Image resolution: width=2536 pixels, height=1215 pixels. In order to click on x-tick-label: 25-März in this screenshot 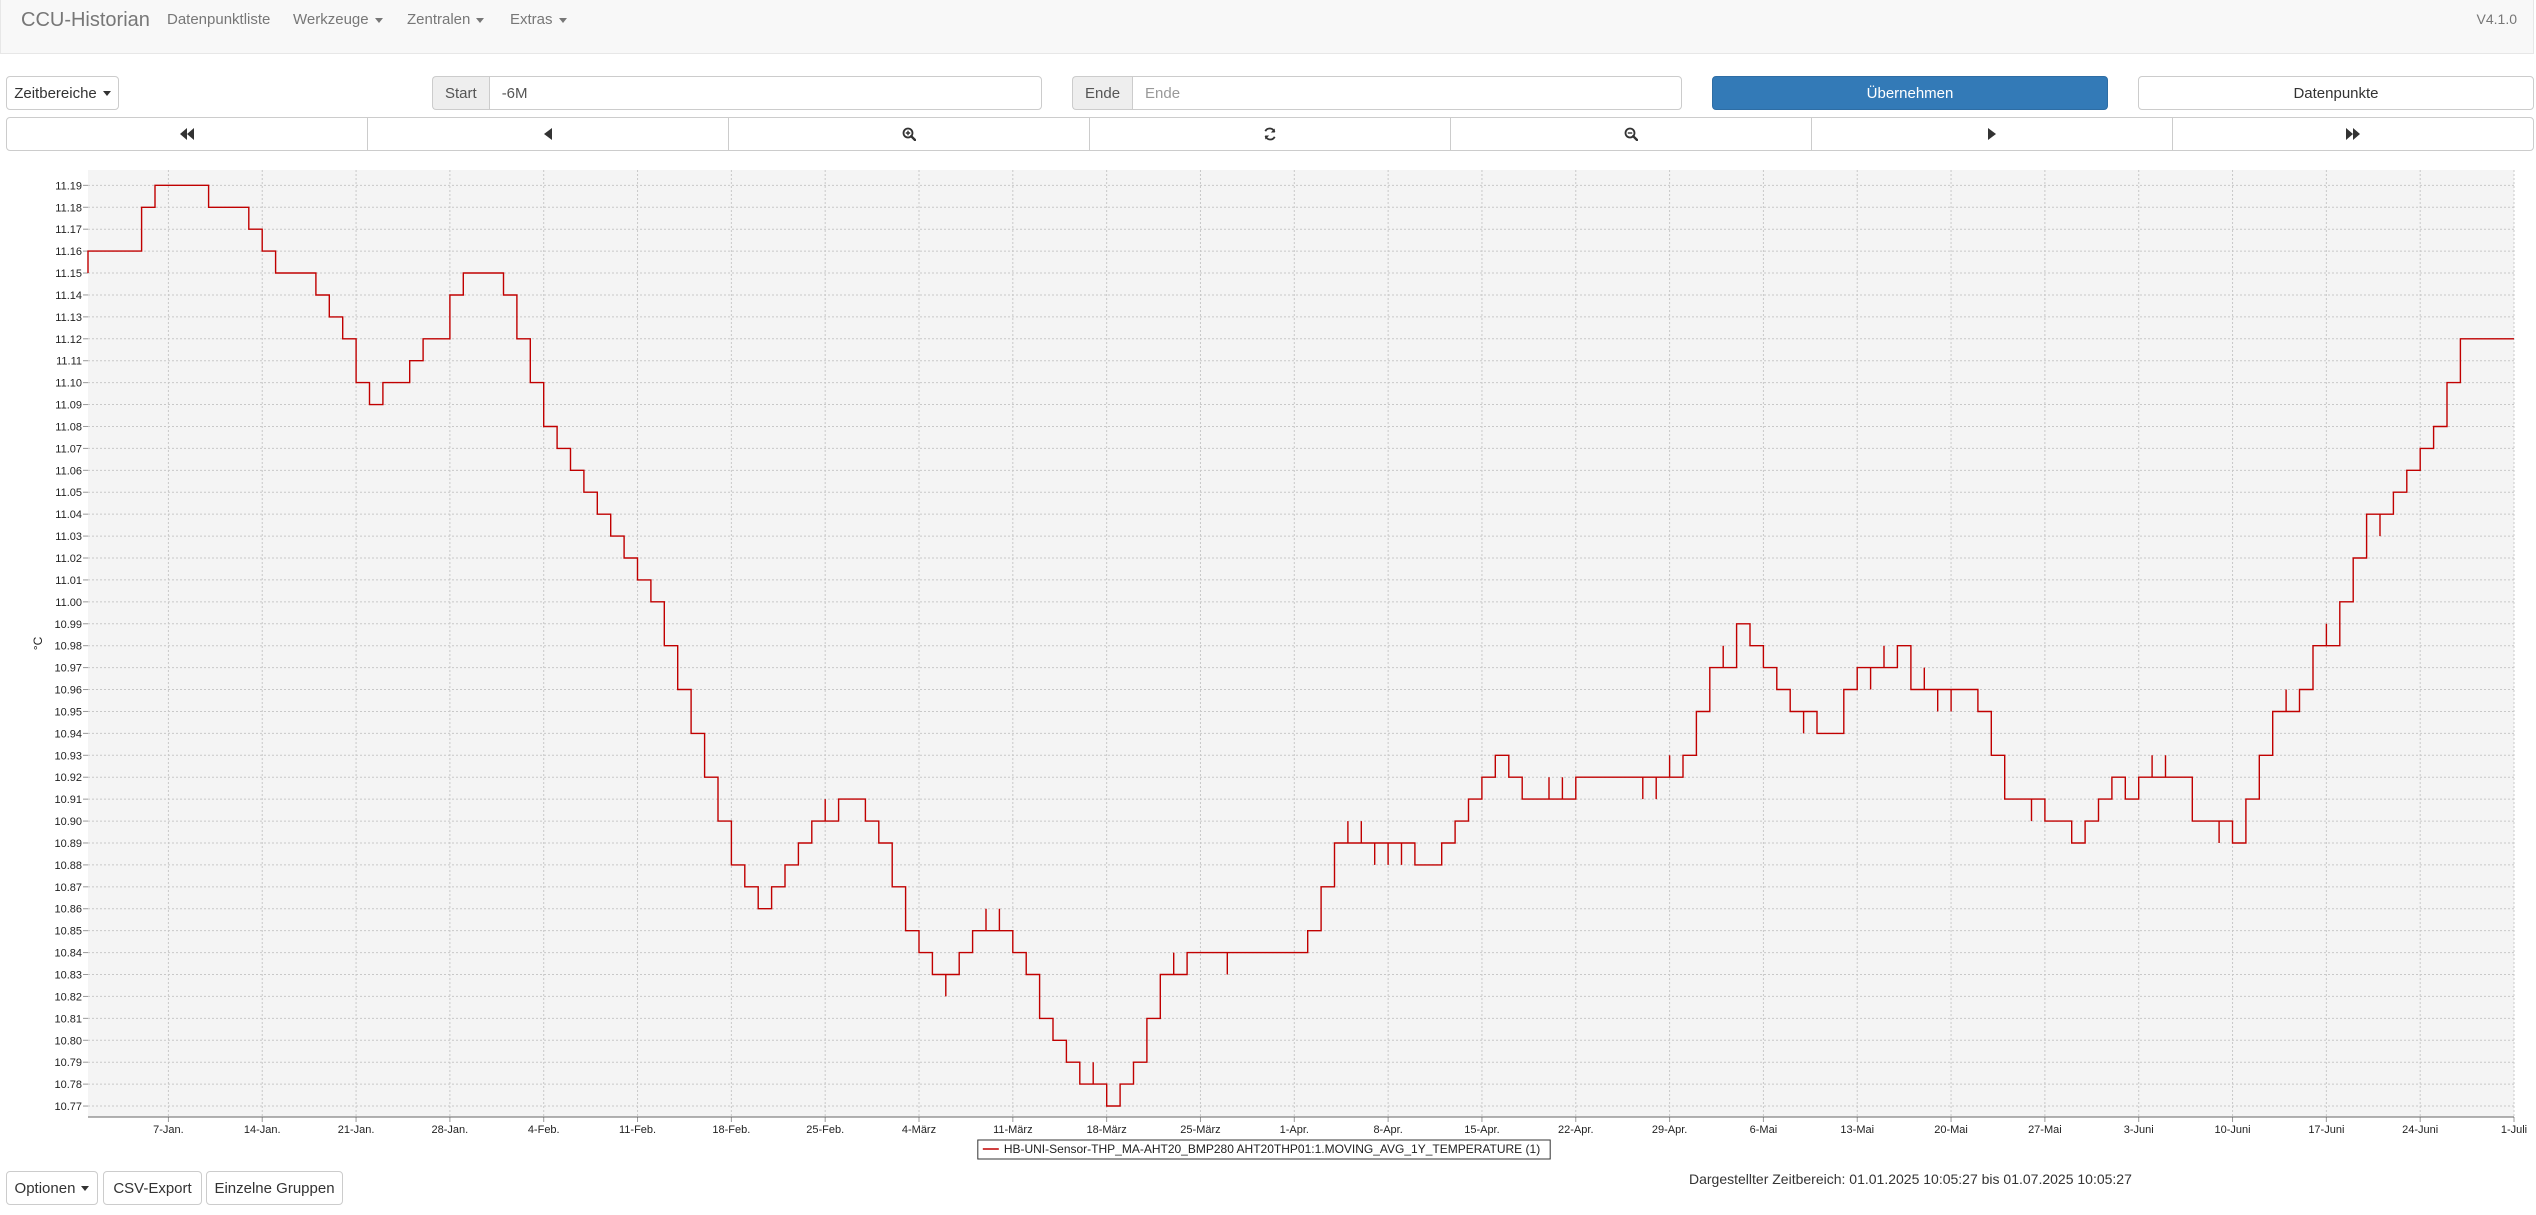, I will do `click(1200, 1130)`.